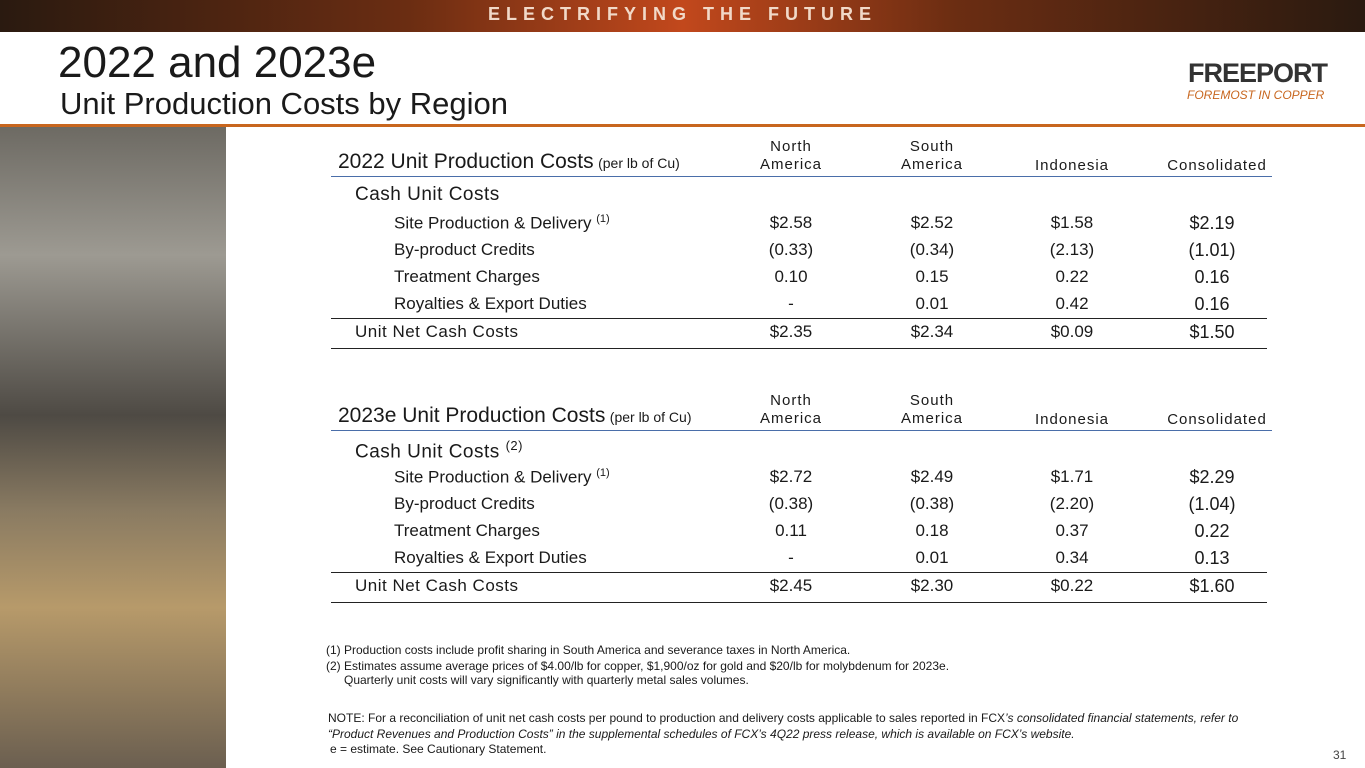 Image resolution: width=1365 pixels, height=768 pixels. What do you see at coordinates (1072, 476) in the screenshot?
I see `cell: $1.71` at bounding box center [1072, 476].